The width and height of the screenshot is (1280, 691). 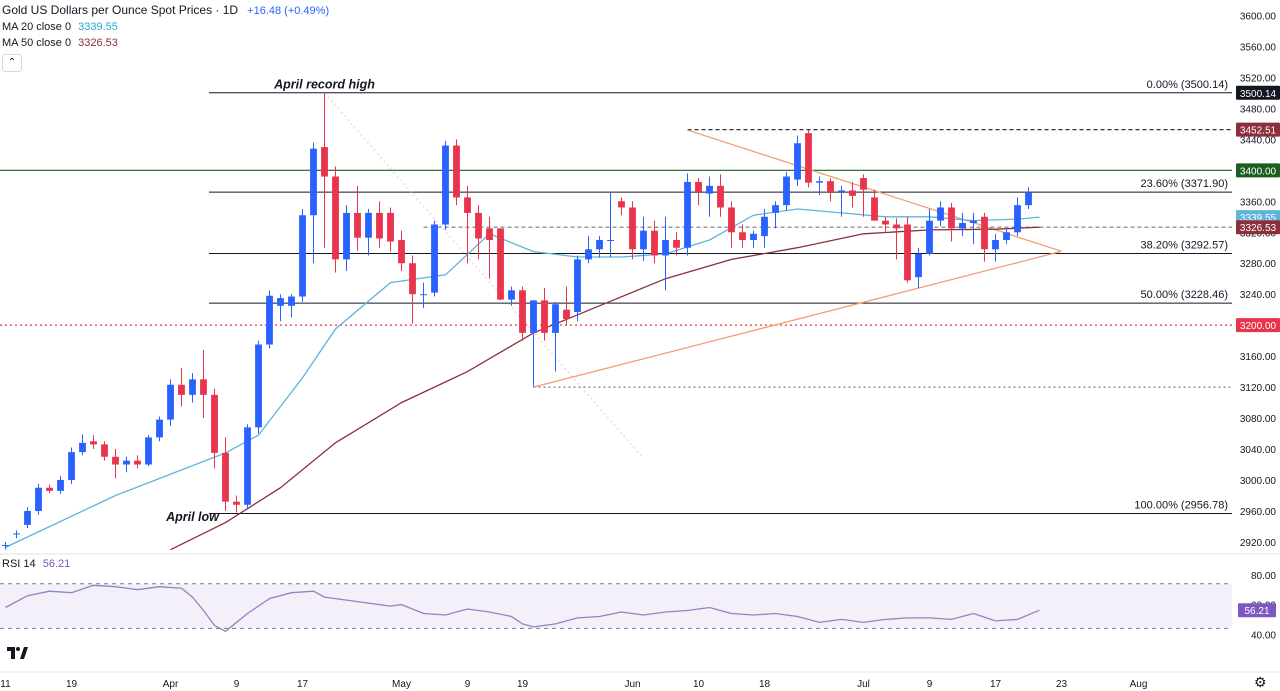 I want to click on price-badge-text: 3200.00, so click(x=1258, y=326).